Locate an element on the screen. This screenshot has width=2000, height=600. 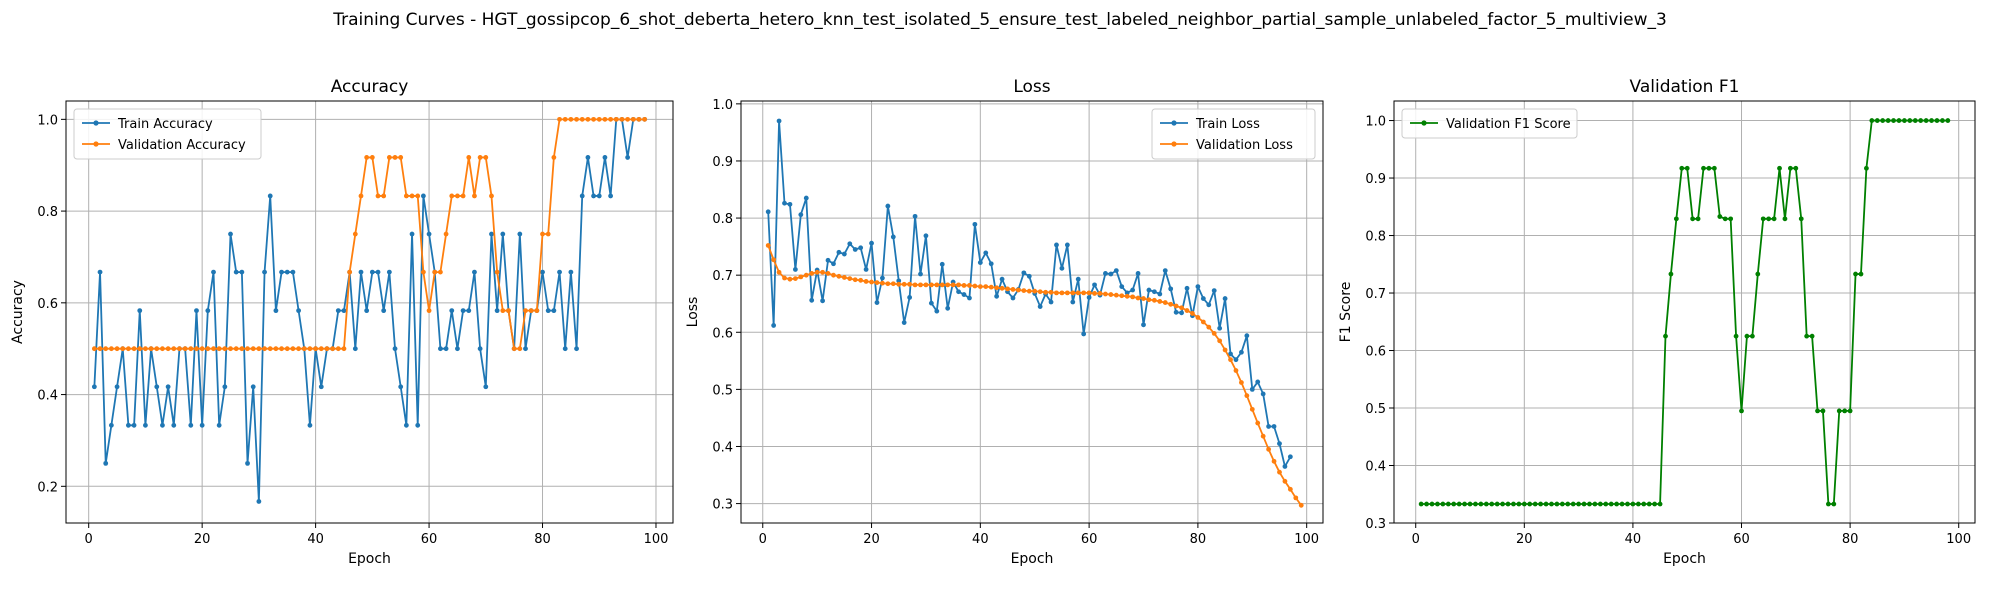
loss-ylabel: Loss is located at coordinates (693, 312).